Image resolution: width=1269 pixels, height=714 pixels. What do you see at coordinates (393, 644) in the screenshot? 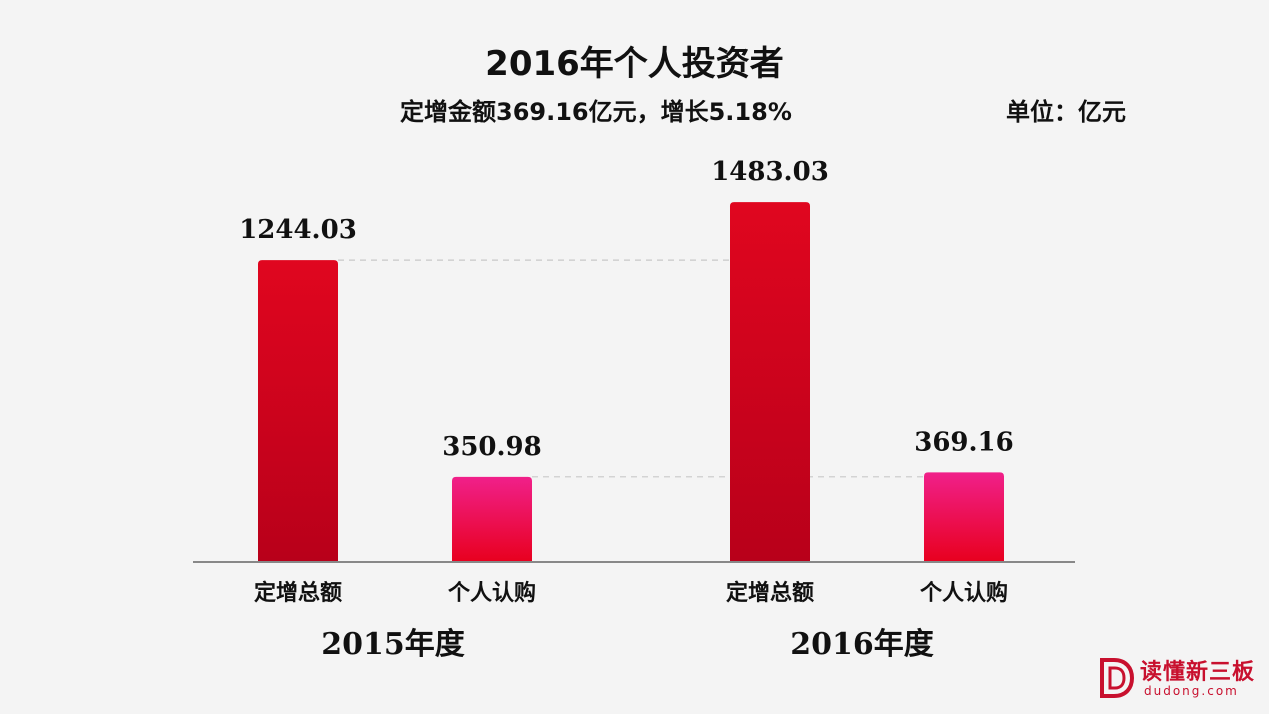
I see `group-label-0: 2015年度` at bounding box center [393, 644].